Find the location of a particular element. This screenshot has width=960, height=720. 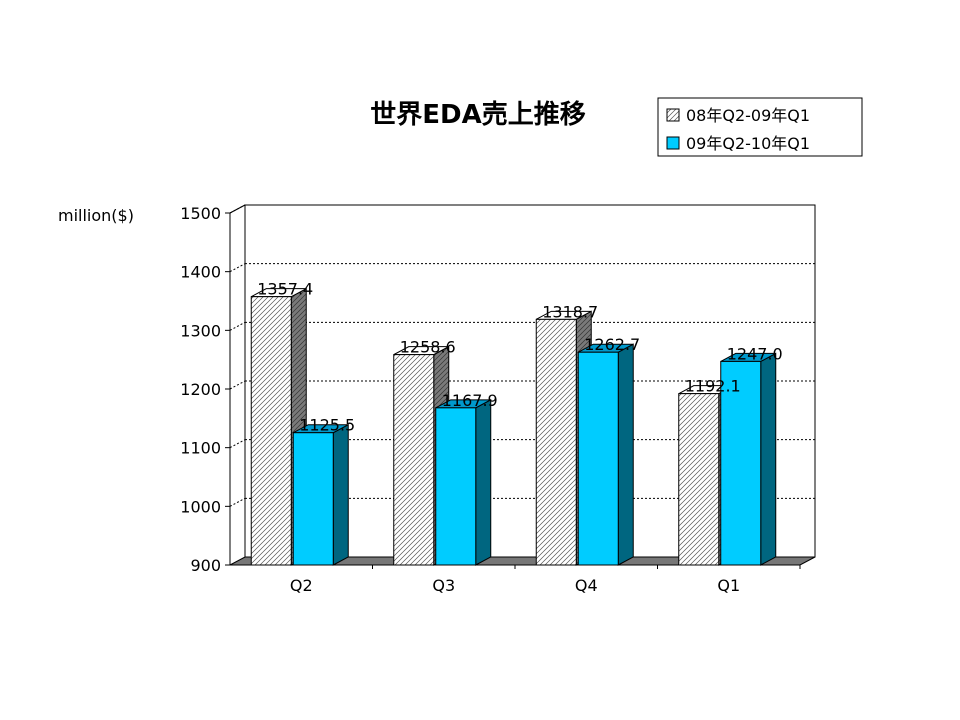

legend-box is located at coordinates (760, 127).